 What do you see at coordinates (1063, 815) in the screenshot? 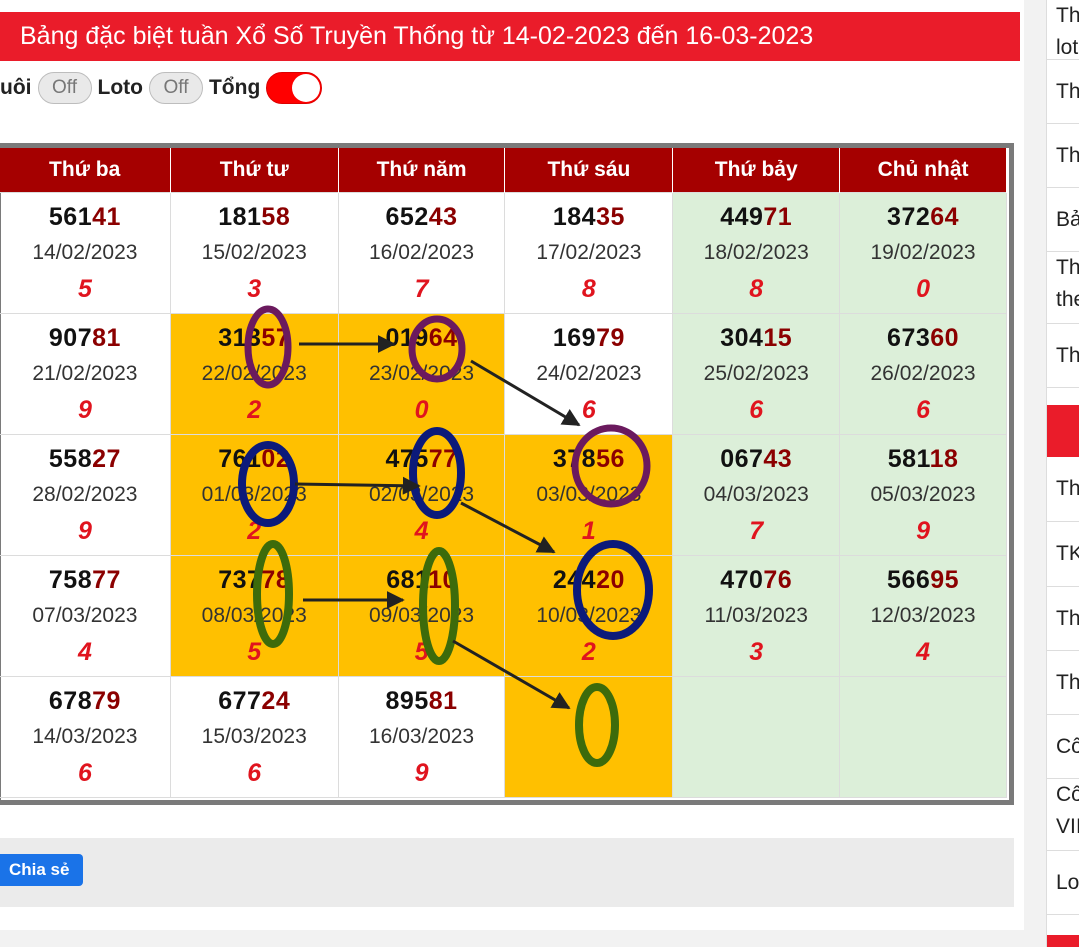
I see `sidebar-link: Cô VII` at bounding box center [1063, 815].